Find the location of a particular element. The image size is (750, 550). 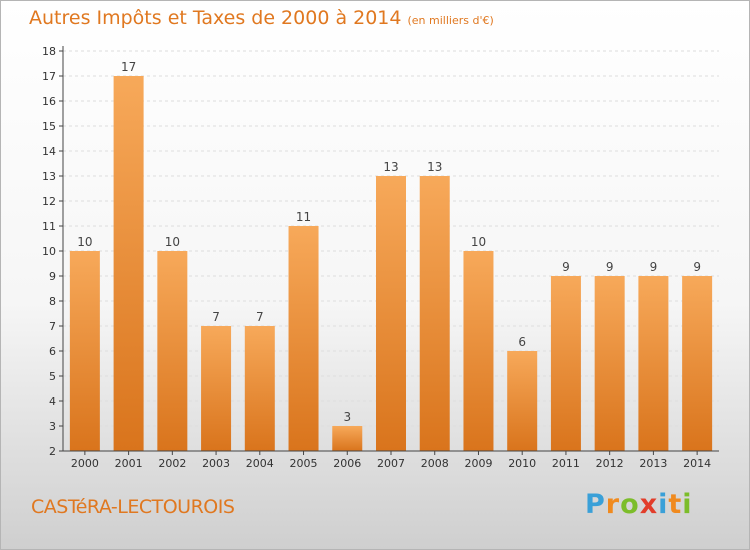

chart-subtitle: (en milliers d'€) is located at coordinates (450, 20).